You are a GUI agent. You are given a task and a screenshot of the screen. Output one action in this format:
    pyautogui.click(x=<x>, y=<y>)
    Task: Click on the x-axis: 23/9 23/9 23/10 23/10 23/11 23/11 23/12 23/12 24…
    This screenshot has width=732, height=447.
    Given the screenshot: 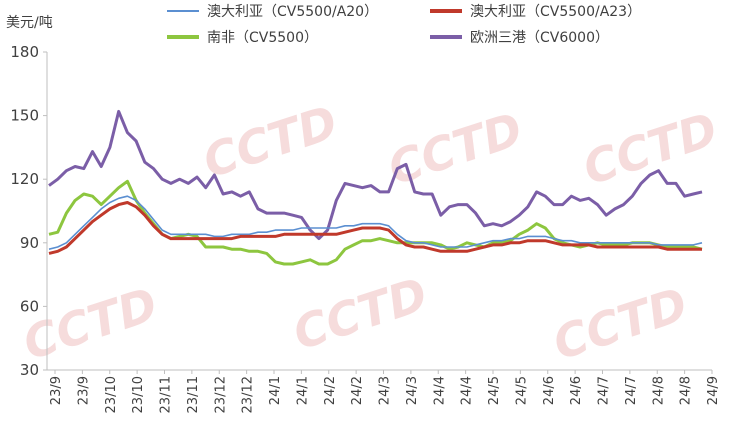 What is the action you would take?
    pyautogui.click(x=384, y=391)
    